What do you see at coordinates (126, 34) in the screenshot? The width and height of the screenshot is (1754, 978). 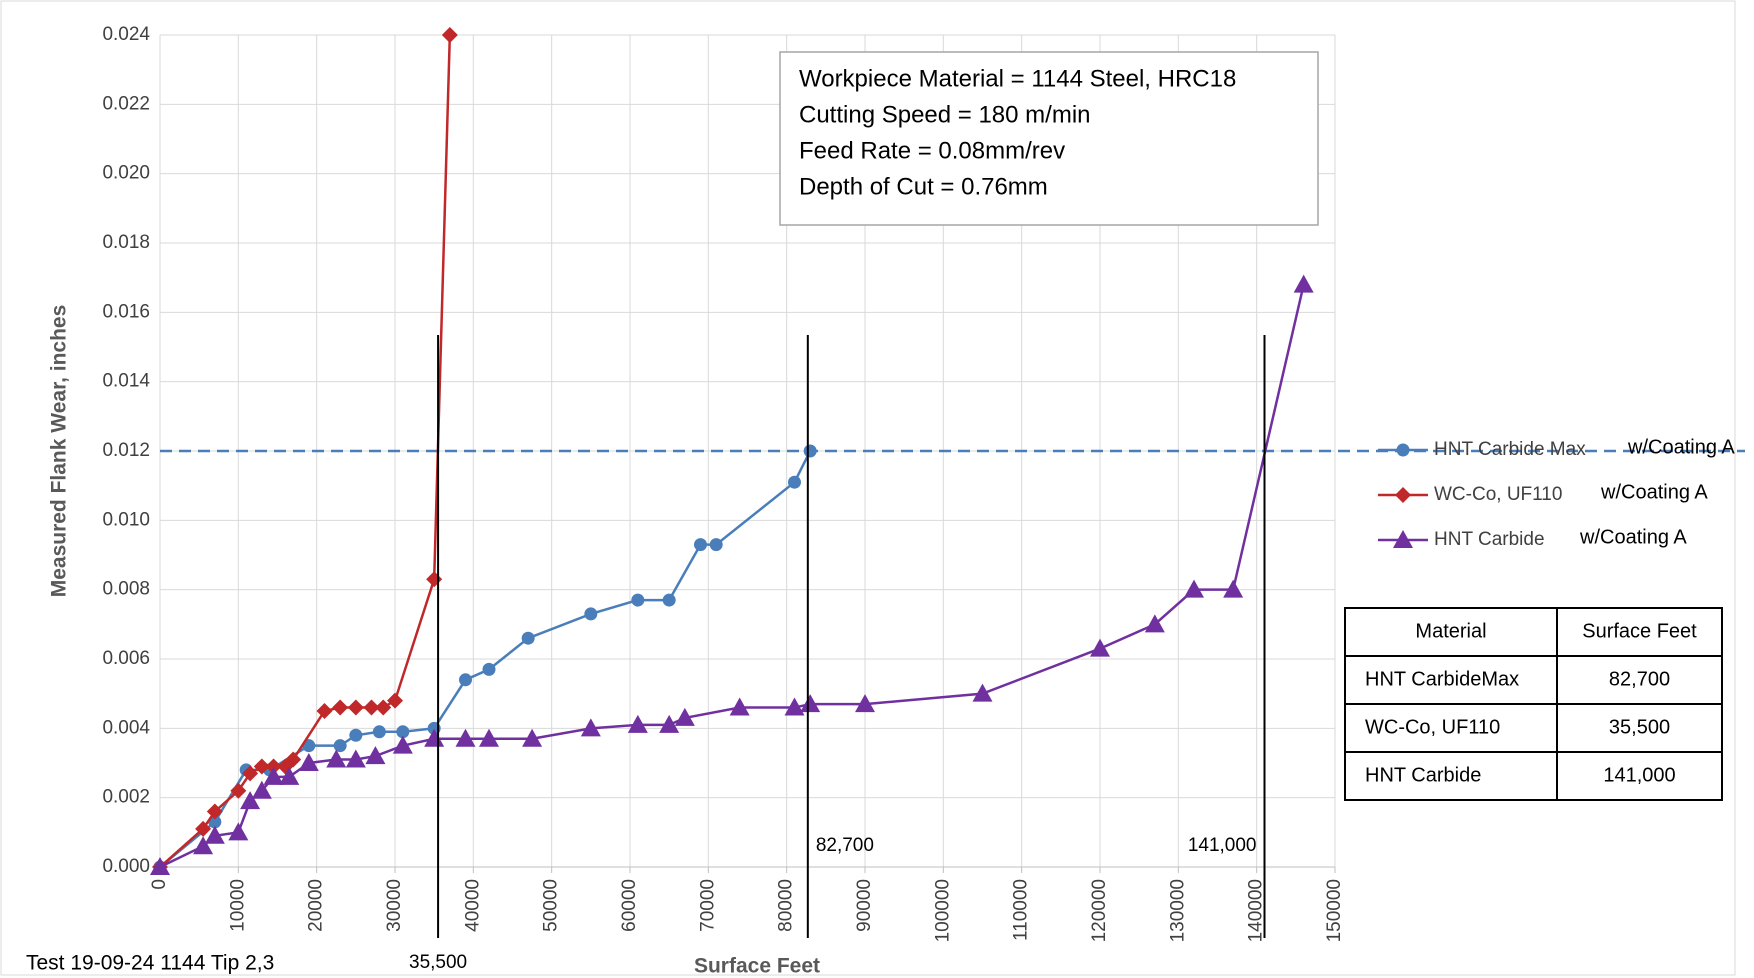 I see `y-tick-label: 0.024` at bounding box center [126, 34].